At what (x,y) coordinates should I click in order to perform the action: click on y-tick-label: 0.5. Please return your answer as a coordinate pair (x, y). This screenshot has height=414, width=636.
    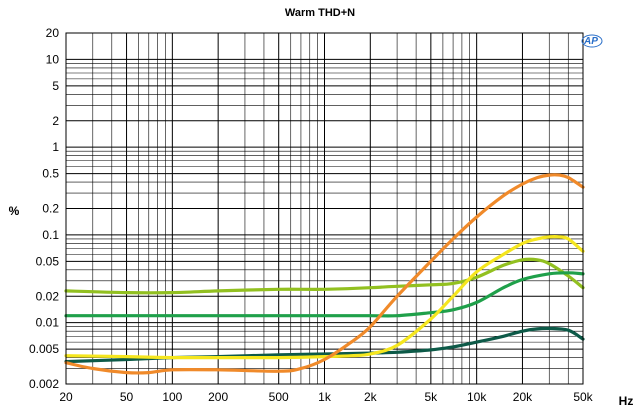
    Looking at the image, I should click on (50, 174).